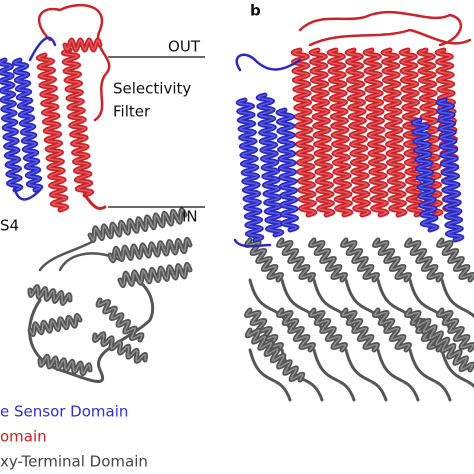 This screenshot has width=474, height=474. What do you see at coordinates (23, 437) in the screenshot?
I see `legend-entry: omain` at bounding box center [23, 437].